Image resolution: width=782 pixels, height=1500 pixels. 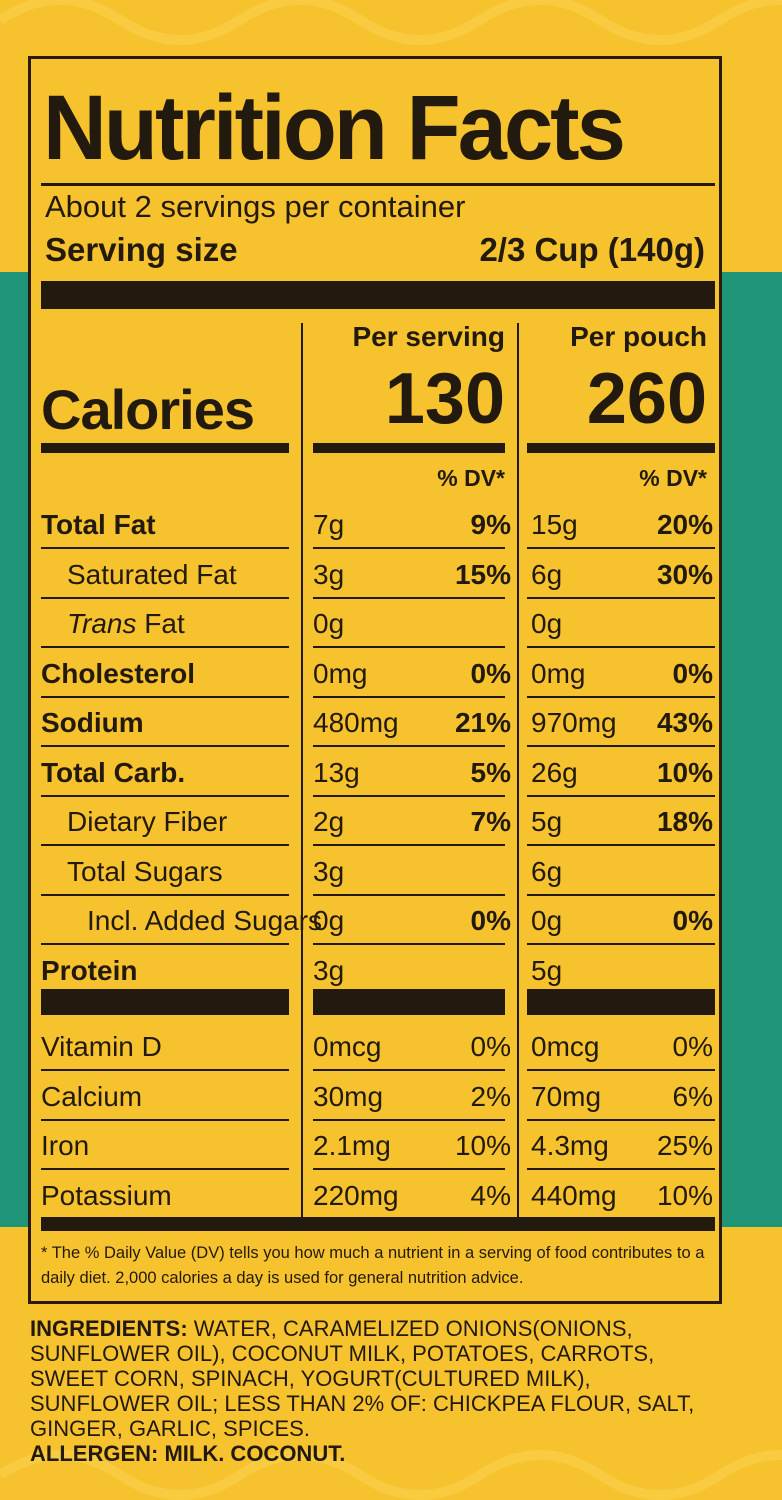 I want to click on per-pouch-dv: 30%, so click(x=684, y=574).